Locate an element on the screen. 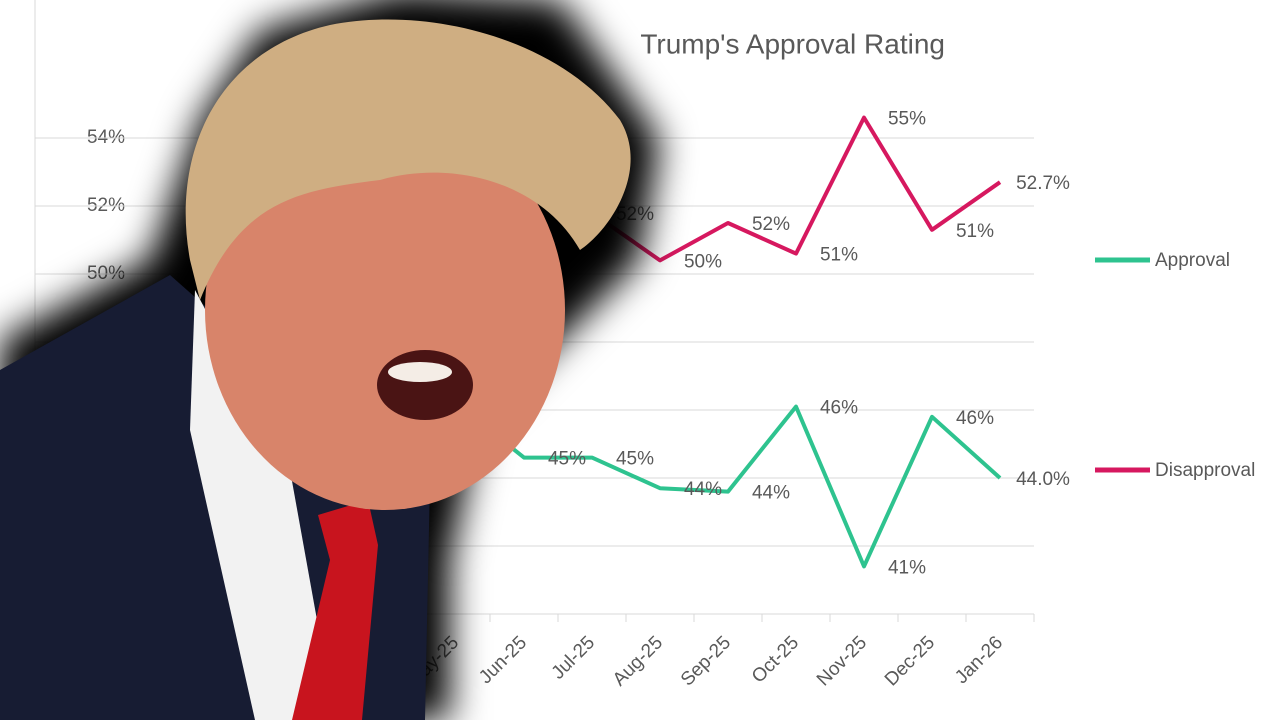  data-label: 44.0% is located at coordinates (1043, 479).